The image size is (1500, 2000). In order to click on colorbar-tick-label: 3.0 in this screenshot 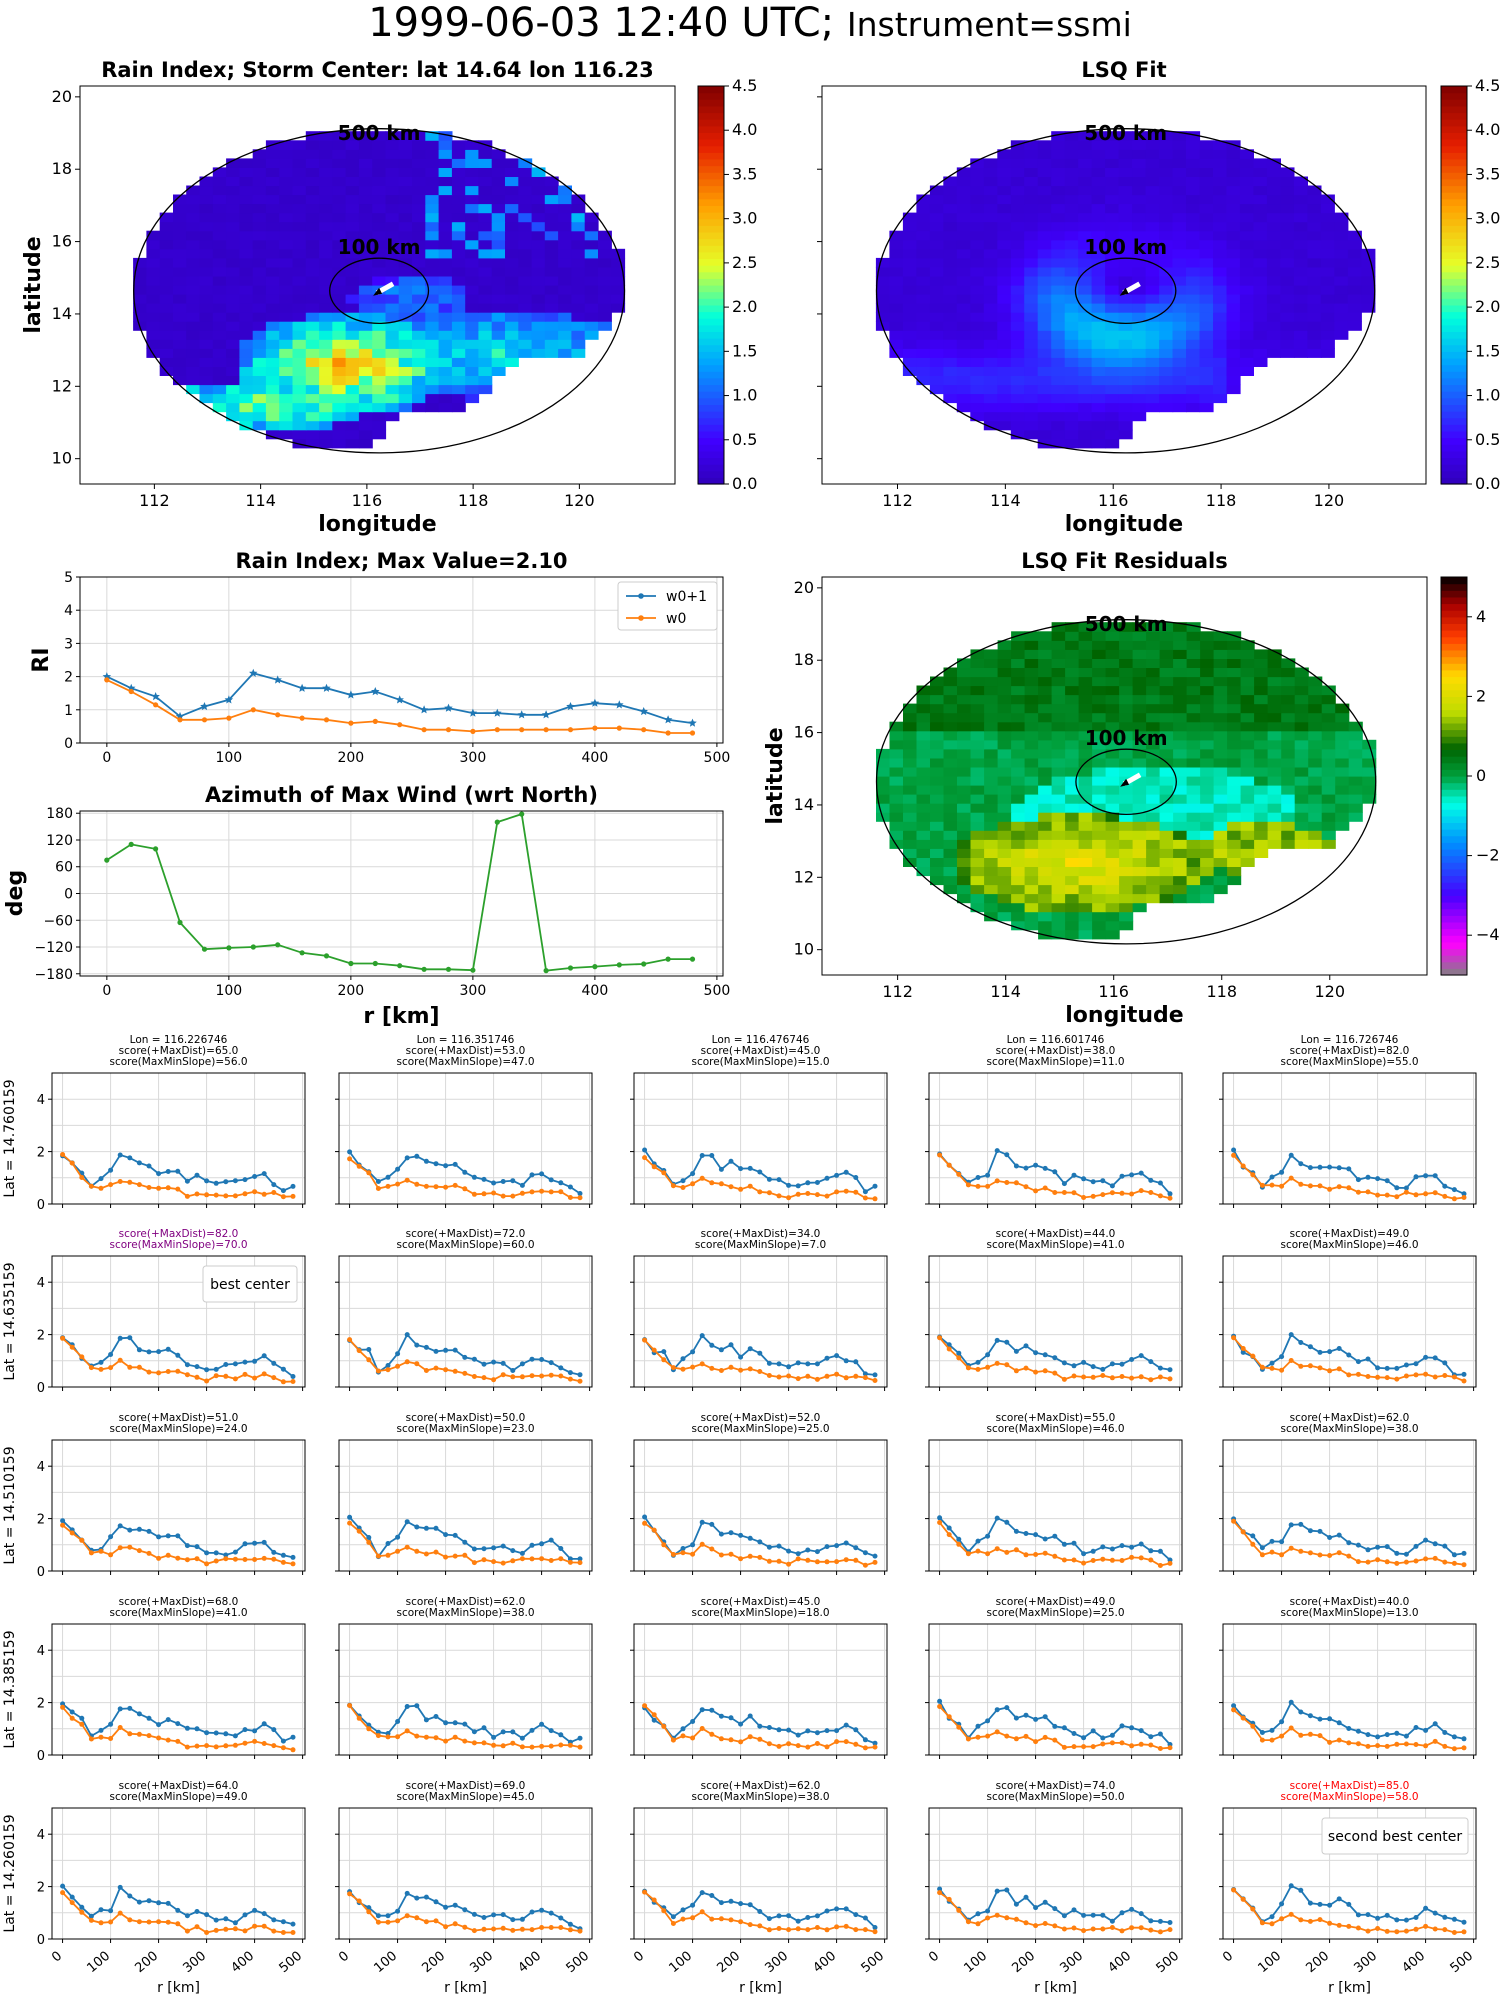, I will do `click(1487, 218)`.